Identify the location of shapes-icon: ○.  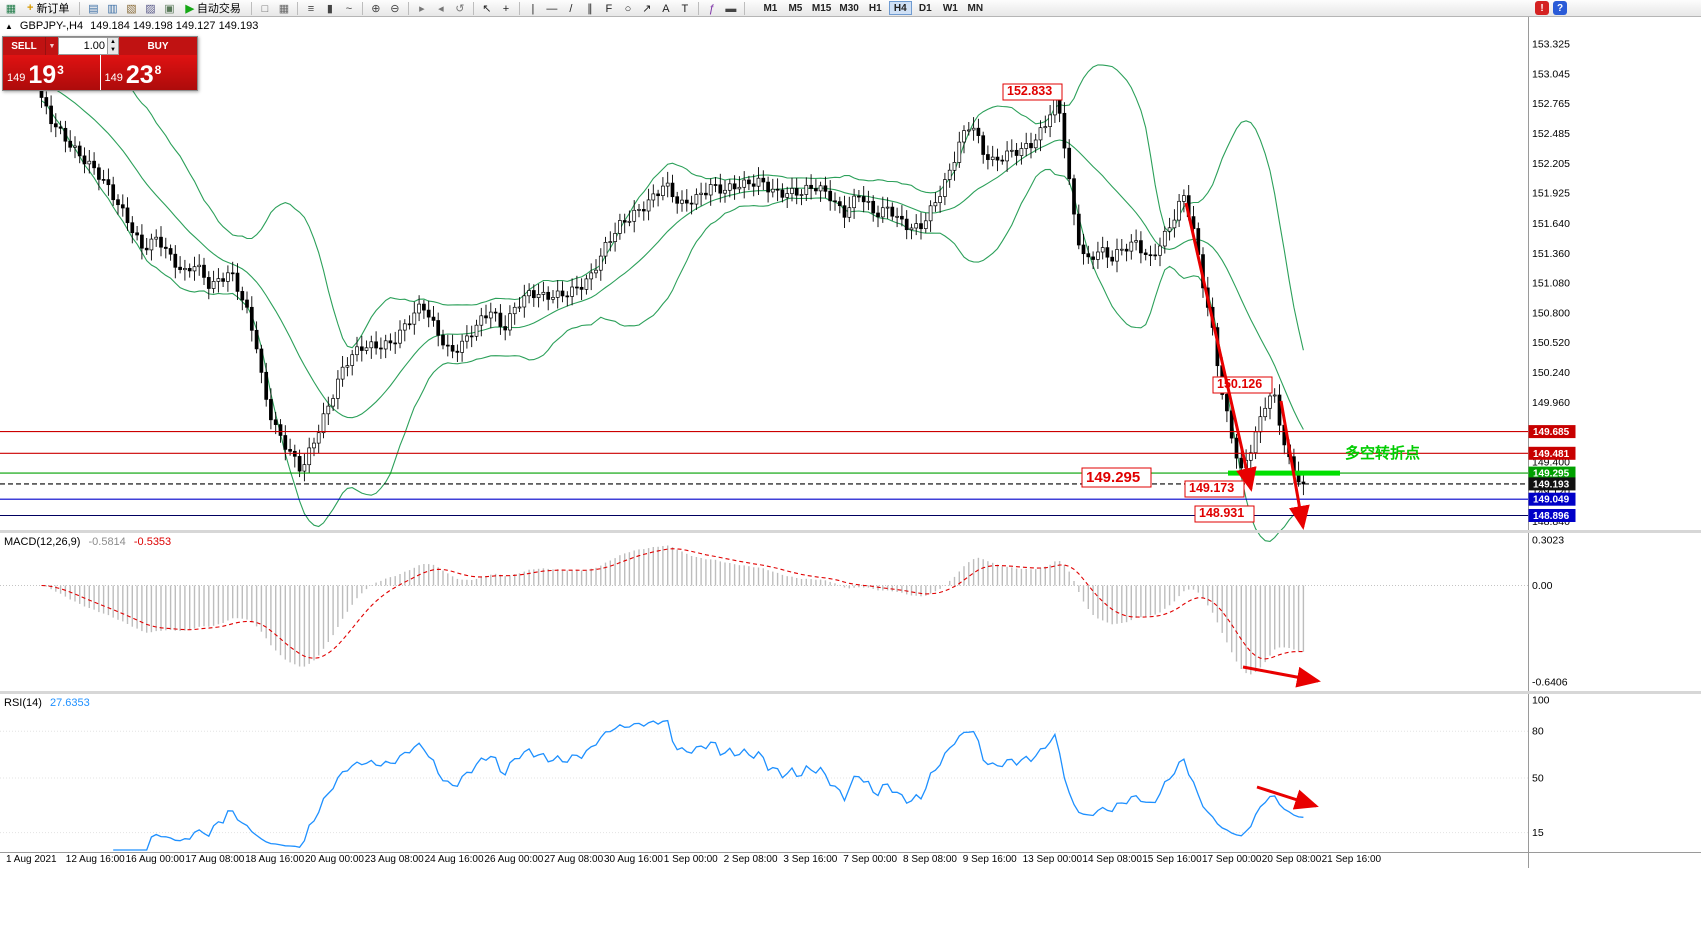
(628, 8).